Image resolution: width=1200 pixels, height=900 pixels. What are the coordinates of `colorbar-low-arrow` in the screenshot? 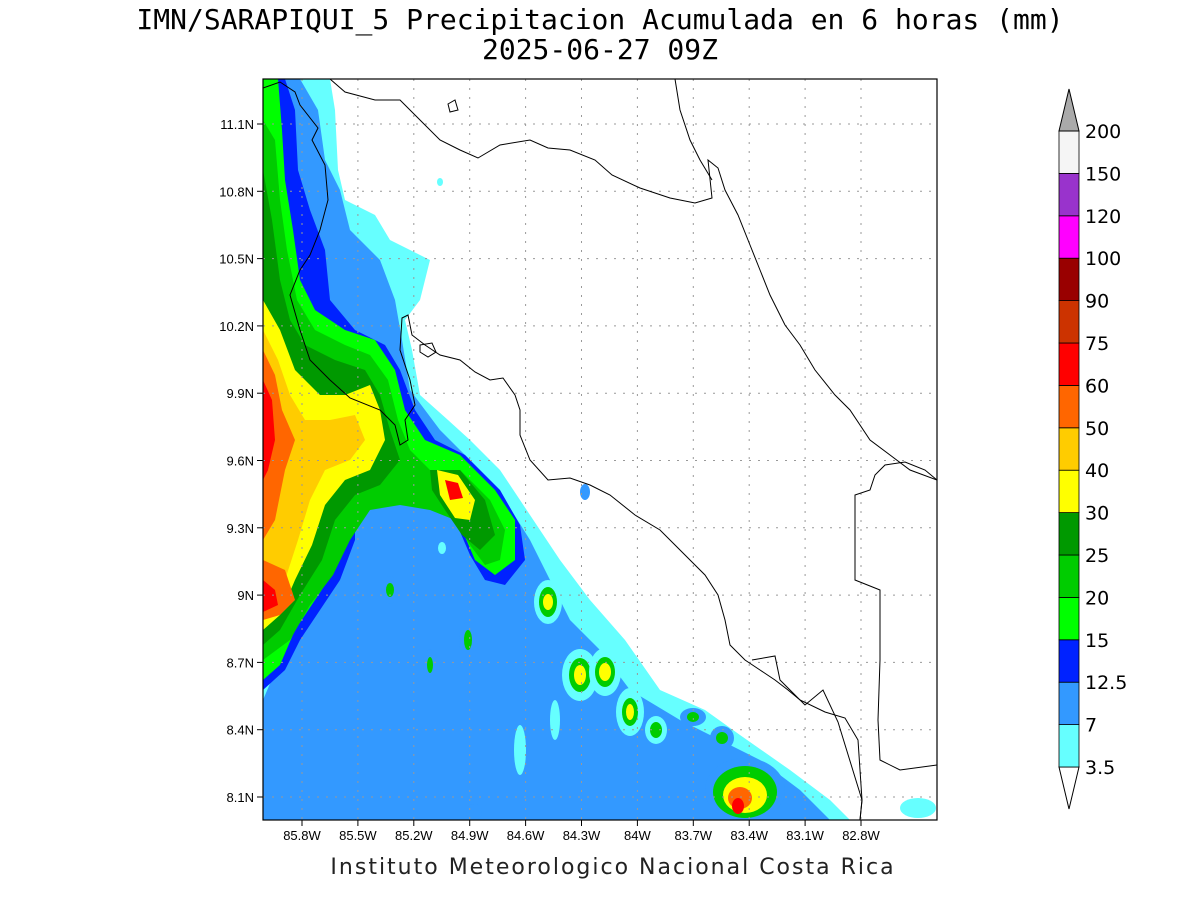 It's located at (1069, 788).